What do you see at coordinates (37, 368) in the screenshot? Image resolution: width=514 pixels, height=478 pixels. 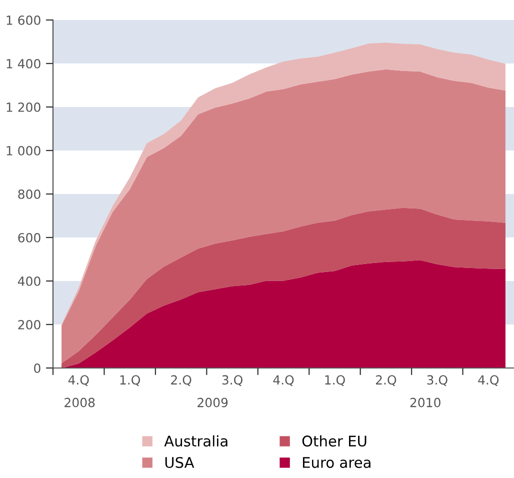 I see `y-tick-label: 0` at bounding box center [37, 368].